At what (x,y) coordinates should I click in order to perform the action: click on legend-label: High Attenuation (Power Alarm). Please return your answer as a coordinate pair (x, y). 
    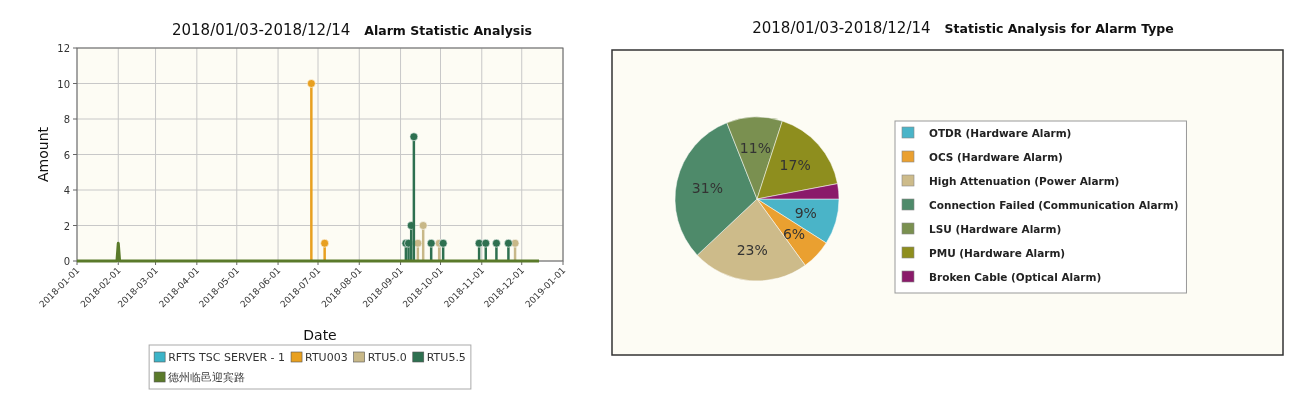
    Looking at the image, I should click on (1024, 181).